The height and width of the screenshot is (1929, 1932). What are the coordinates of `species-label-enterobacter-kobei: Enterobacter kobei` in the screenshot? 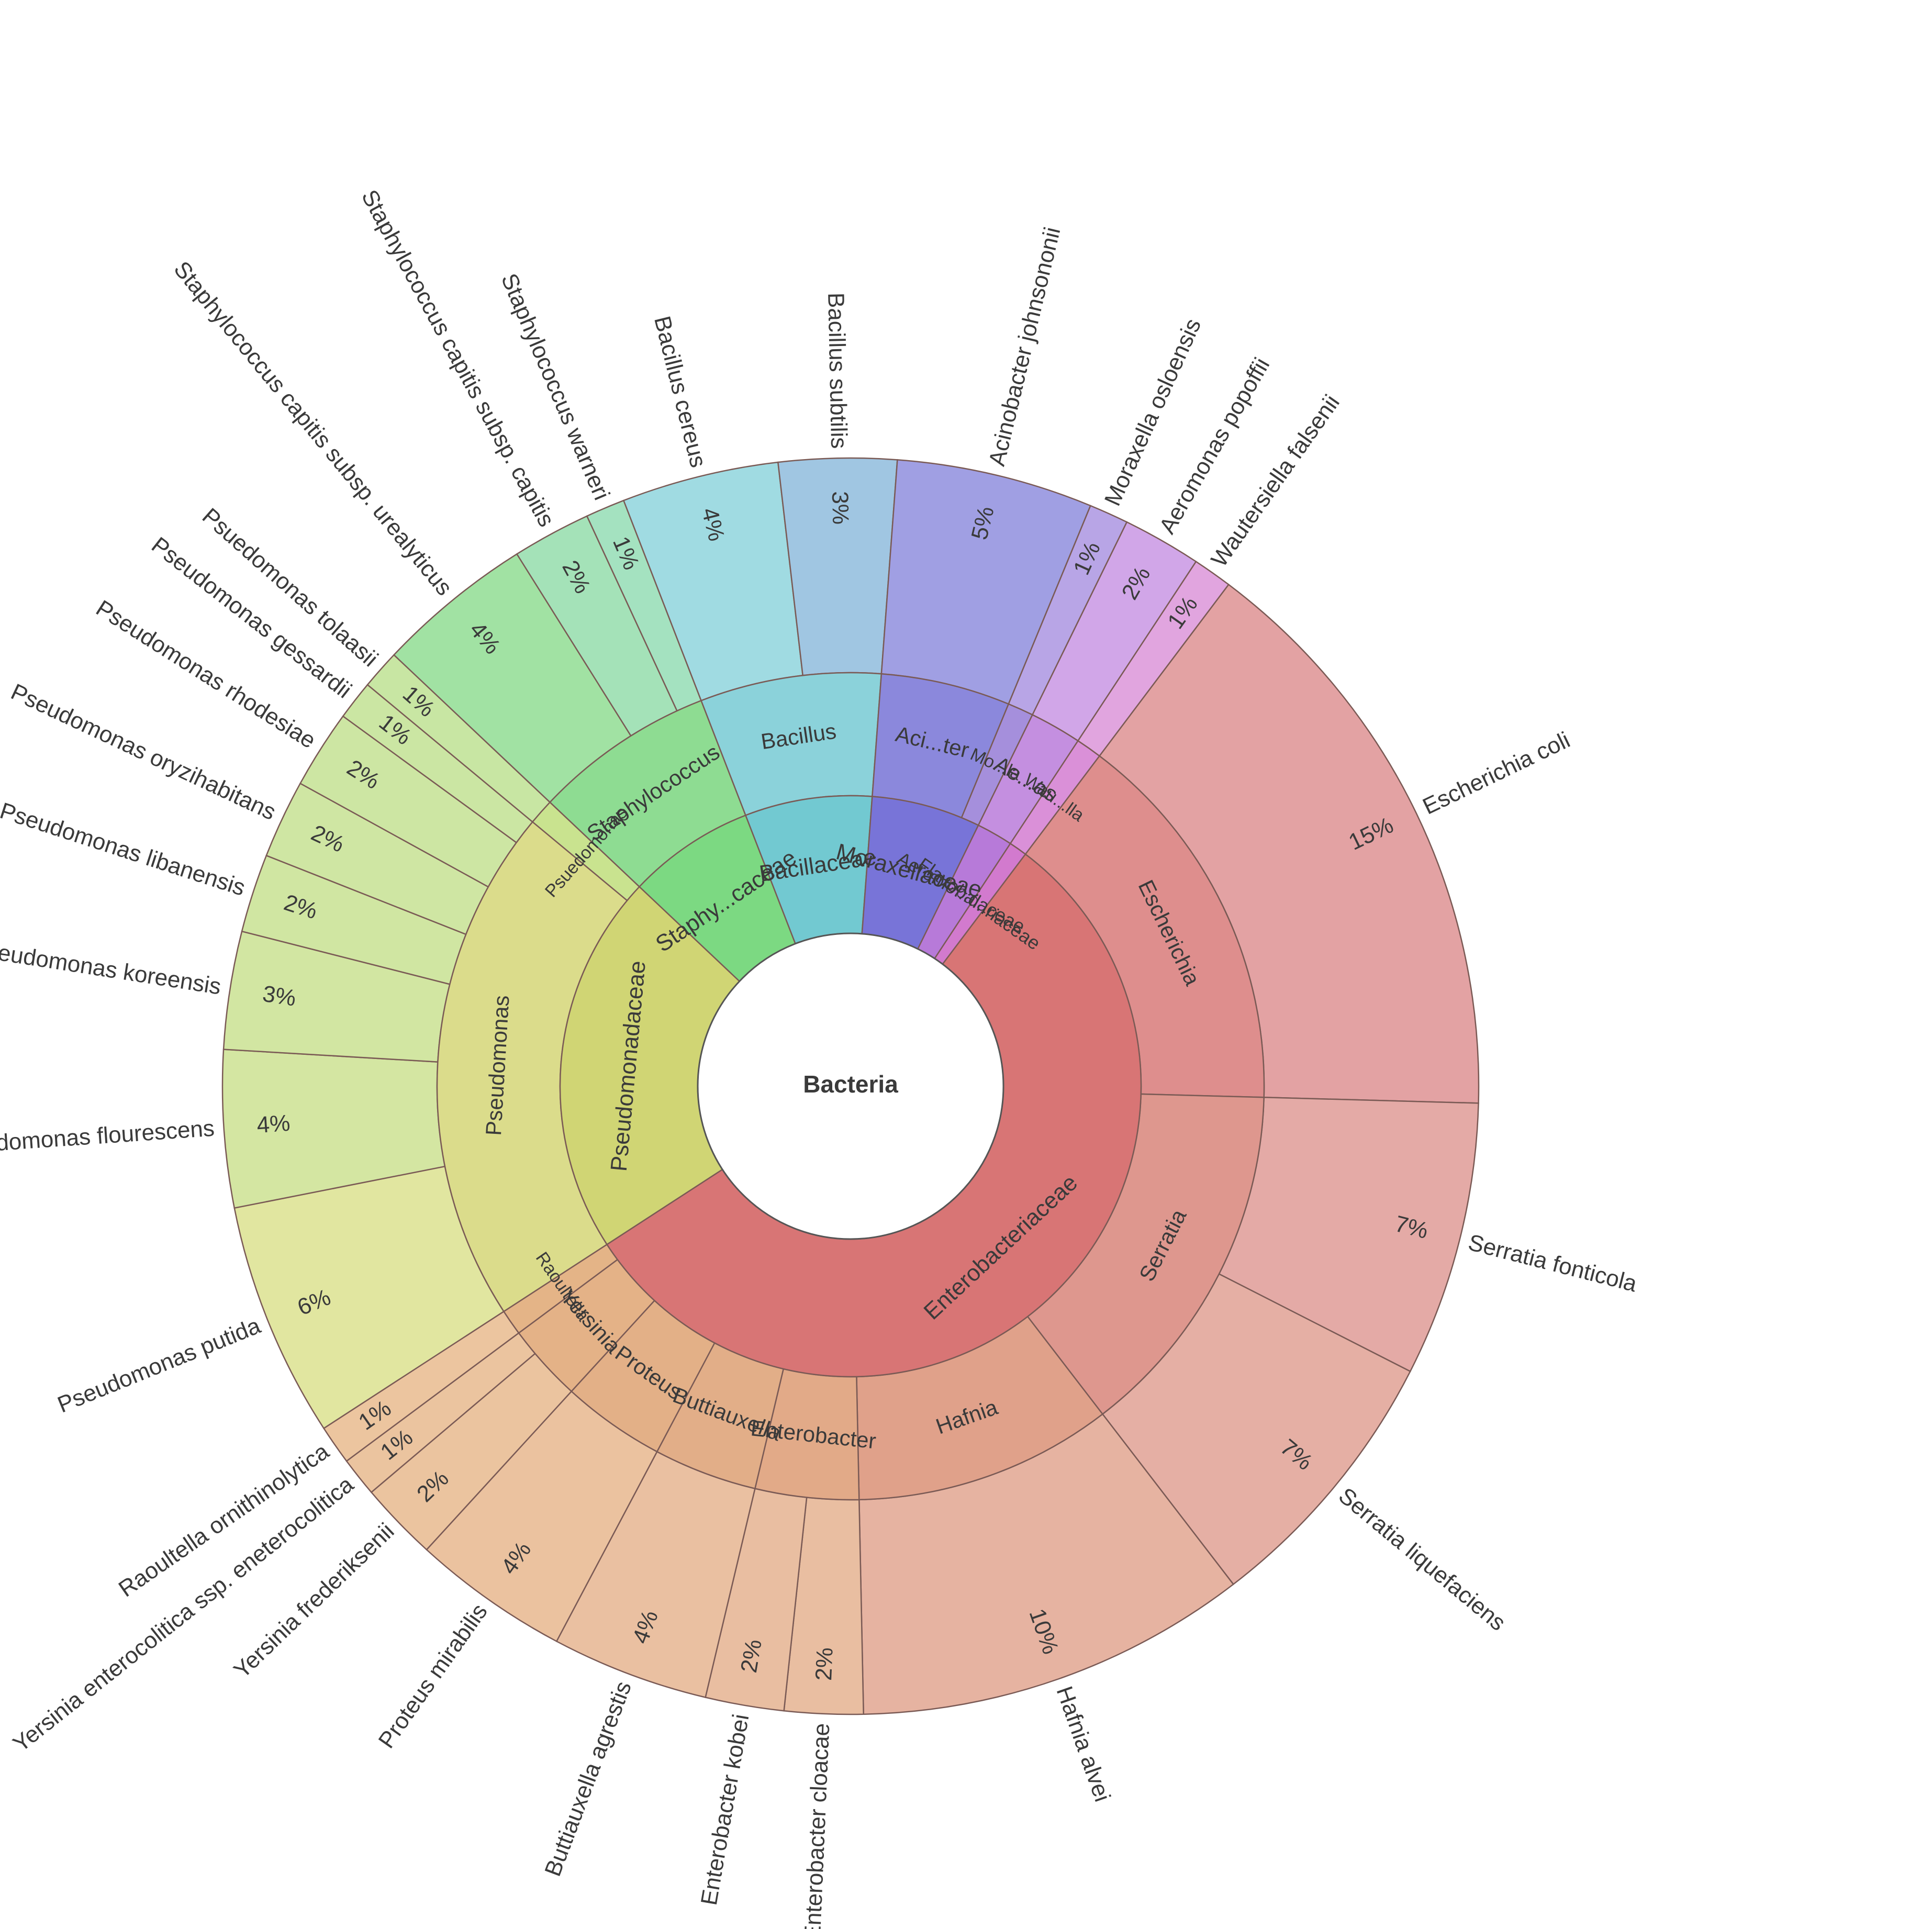 It's located at (725, 1809).